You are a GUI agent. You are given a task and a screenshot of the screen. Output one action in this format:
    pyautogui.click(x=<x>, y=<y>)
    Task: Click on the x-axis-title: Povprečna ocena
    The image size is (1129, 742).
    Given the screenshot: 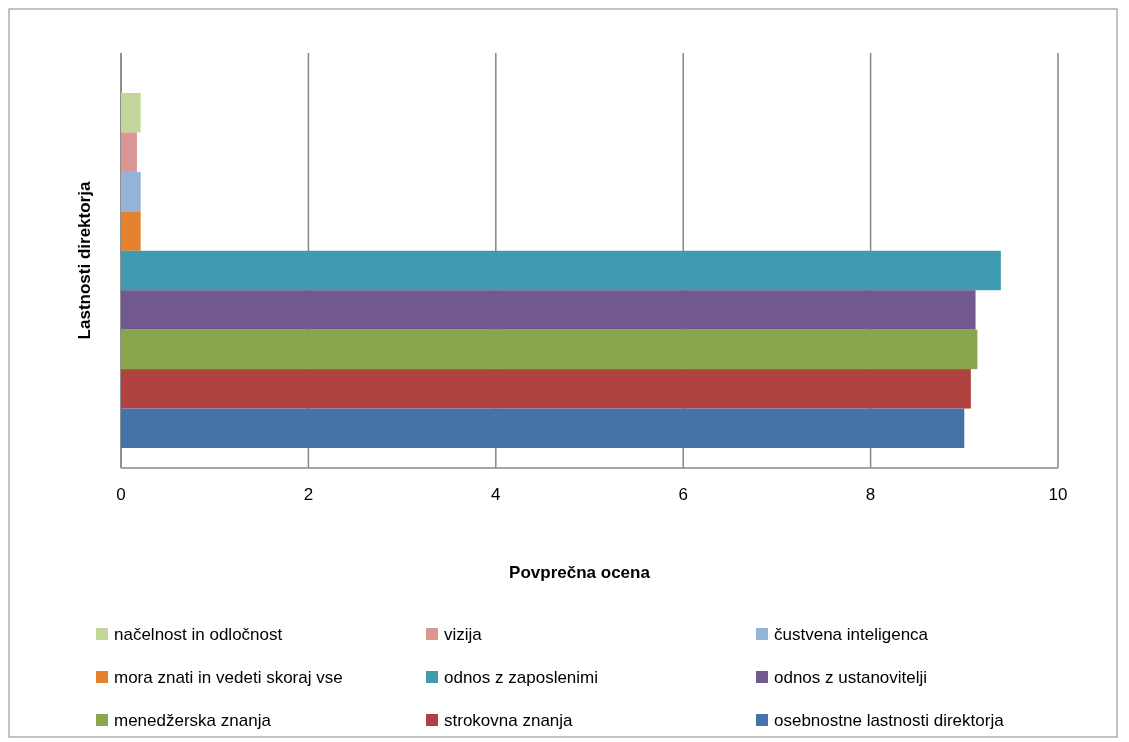 What is the action you would take?
    pyautogui.click(x=580, y=572)
    